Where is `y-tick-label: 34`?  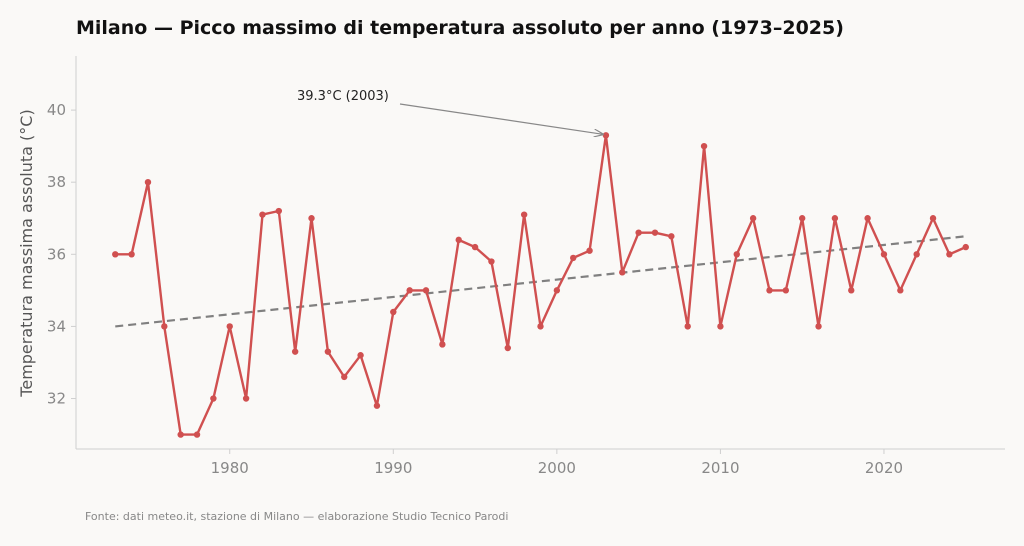
y-tick-label: 34 is located at coordinates (56, 326).